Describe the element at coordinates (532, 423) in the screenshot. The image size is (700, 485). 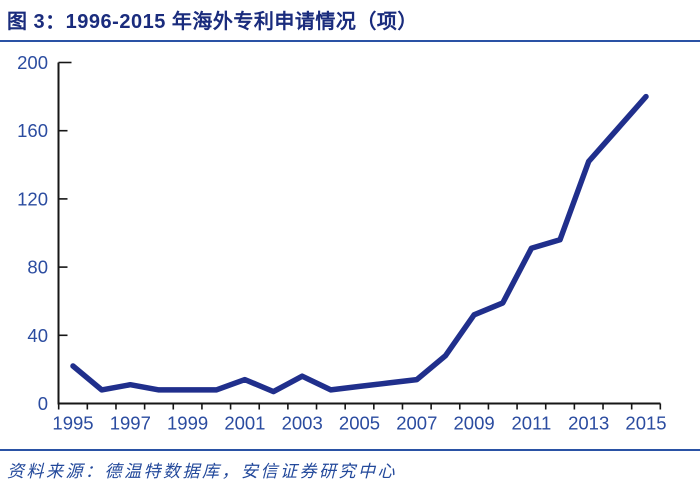
I see `x-tick-label: 2011` at that location.